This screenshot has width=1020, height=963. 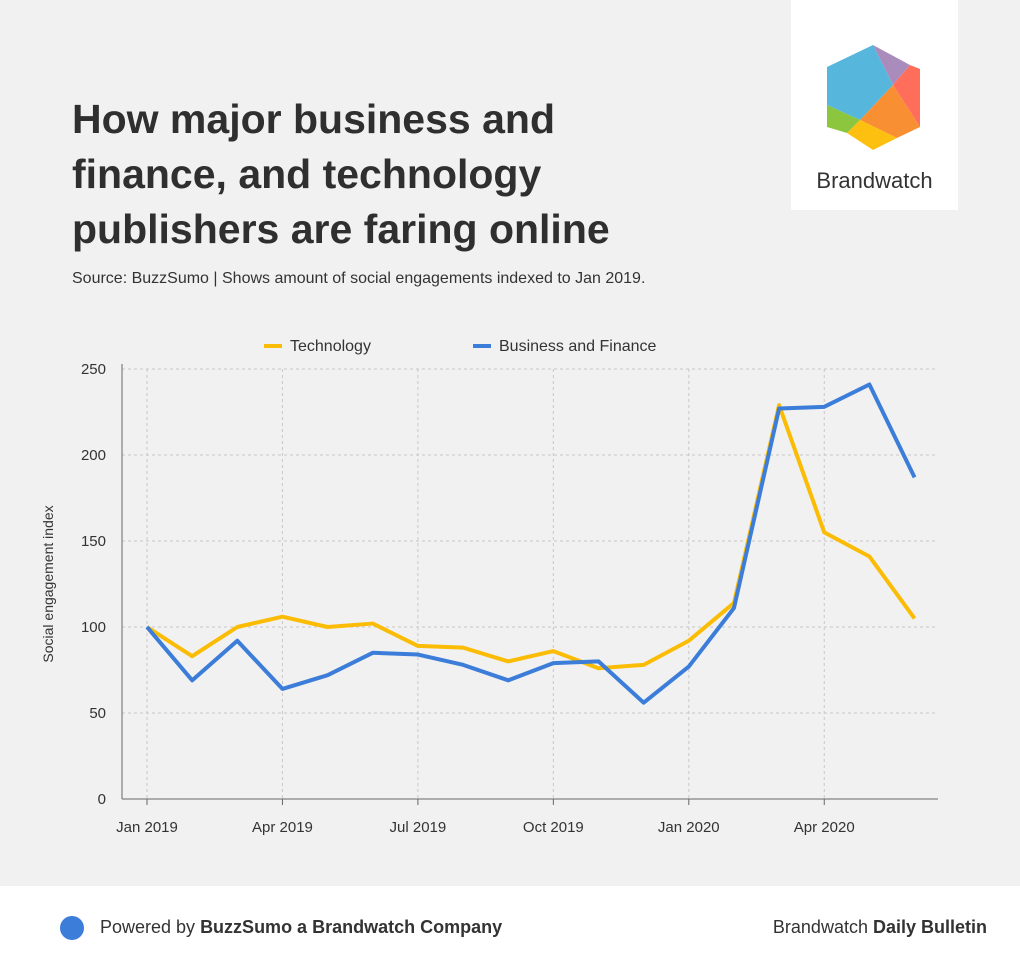 I want to click on legend-label: Business and Finance, so click(x=578, y=346).